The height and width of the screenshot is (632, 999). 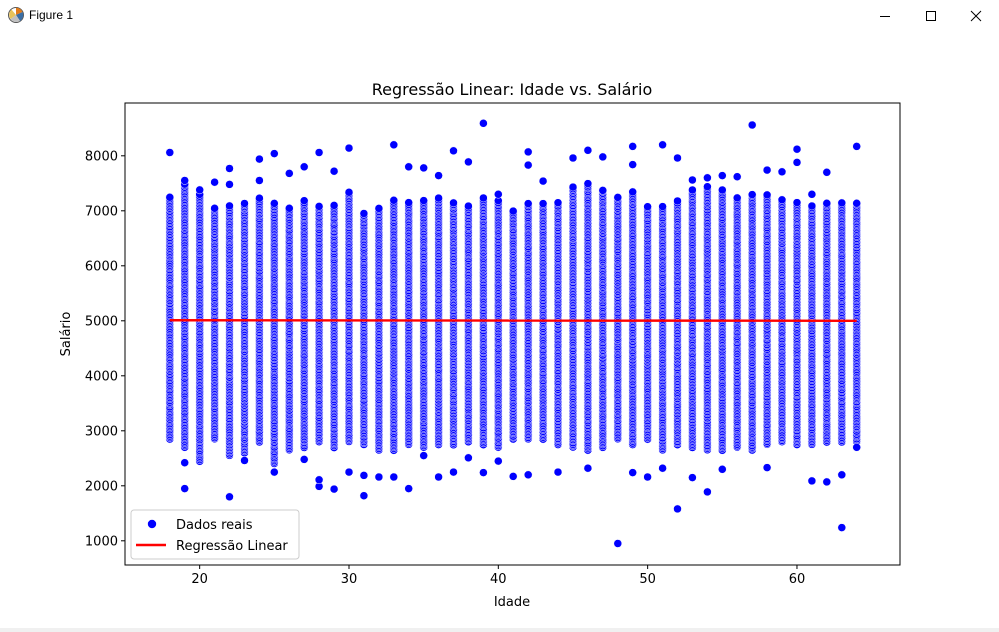 I want to click on close-button, so click(x=976, y=15).